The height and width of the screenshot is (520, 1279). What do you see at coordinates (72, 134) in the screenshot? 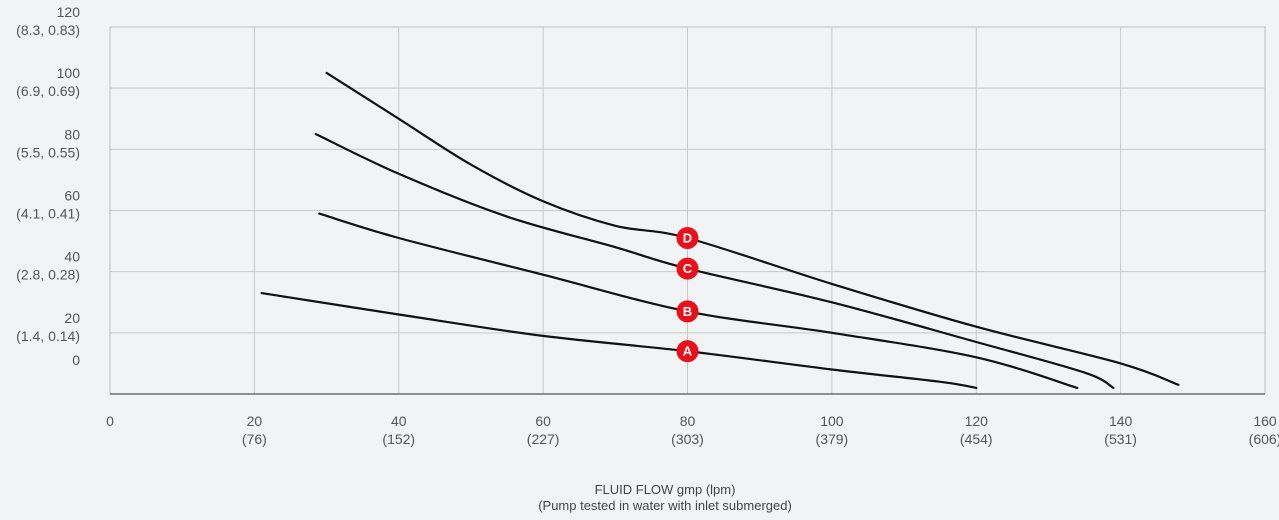
I see `y-tick-label: 80` at bounding box center [72, 134].